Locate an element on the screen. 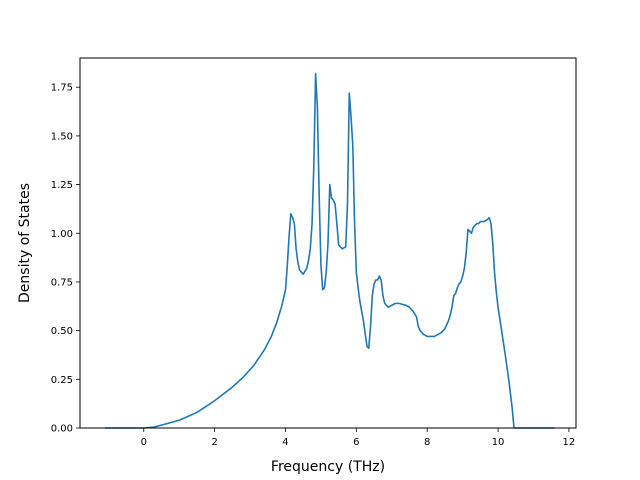  y-tick-label: 0.50 is located at coordinates (62, 331).